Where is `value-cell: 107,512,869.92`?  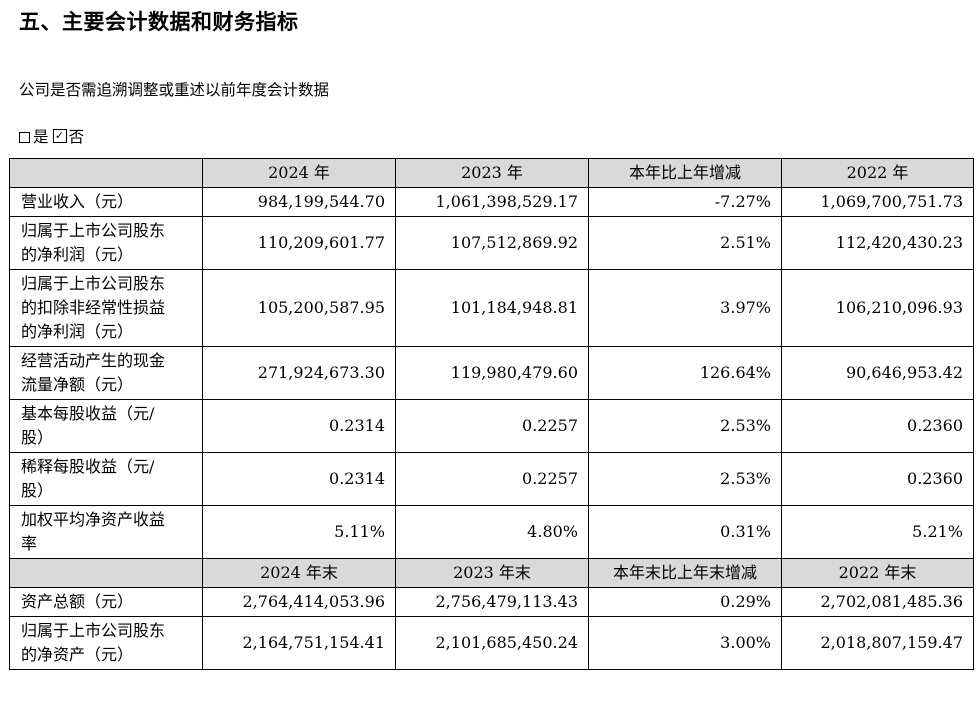 value-cell: 107,512,869.92 is located at coordinates (492, 243).